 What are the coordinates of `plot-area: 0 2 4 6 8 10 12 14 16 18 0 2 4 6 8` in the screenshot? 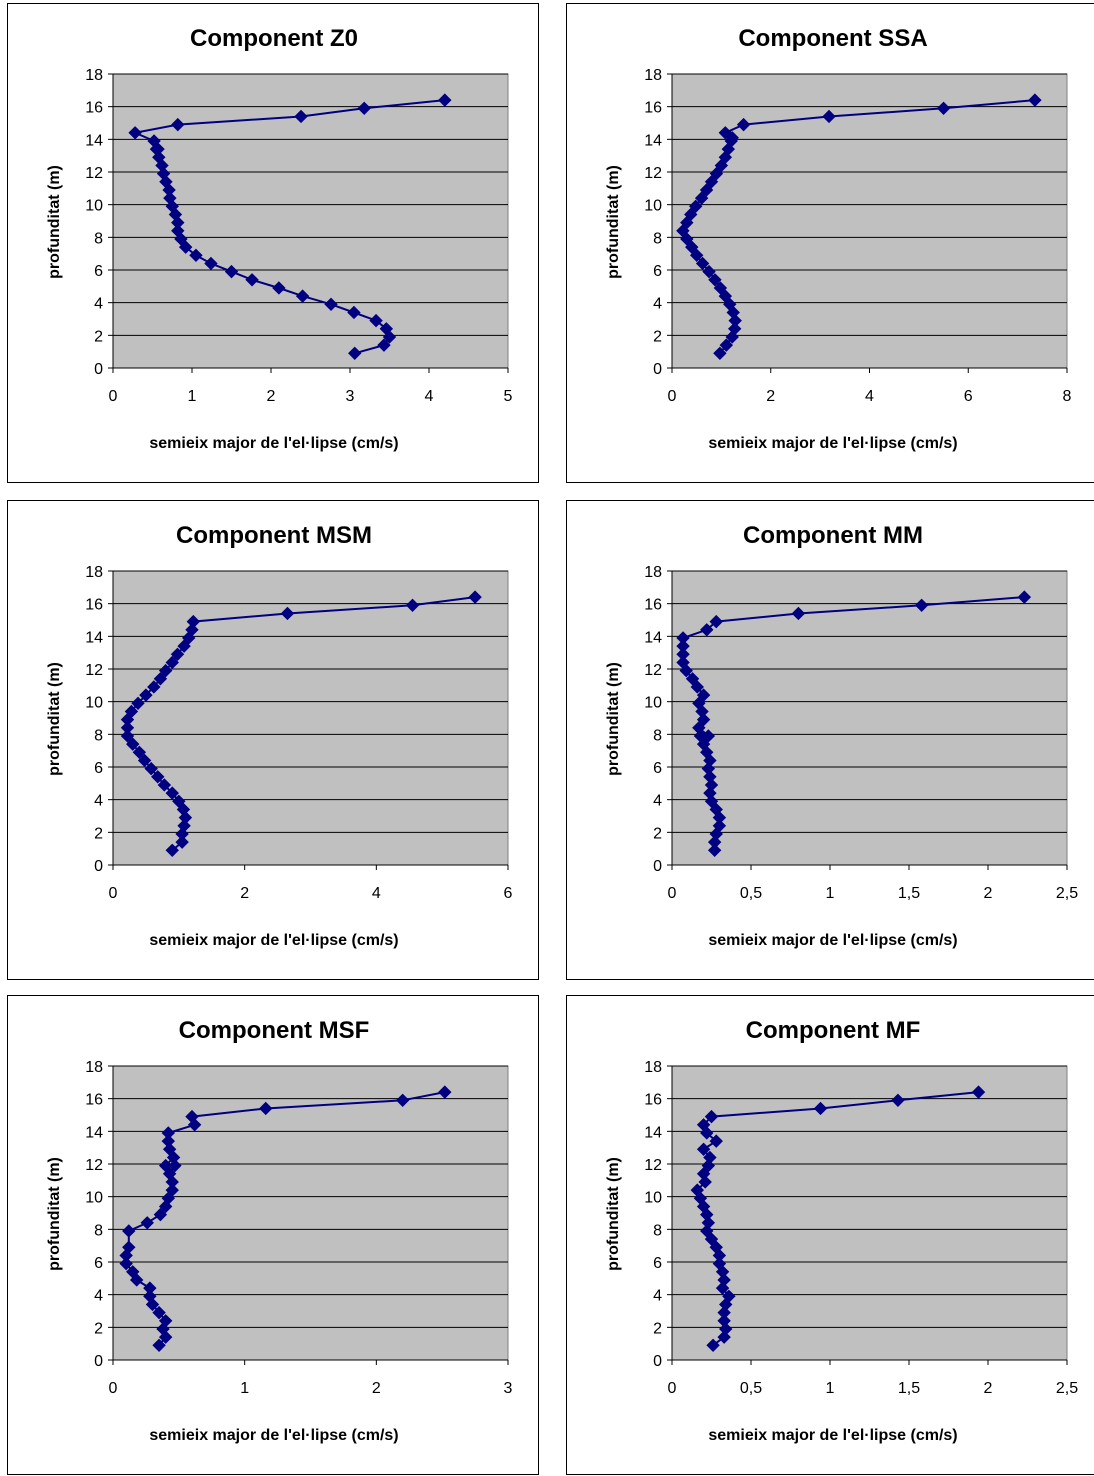 It's located at (857, 236).